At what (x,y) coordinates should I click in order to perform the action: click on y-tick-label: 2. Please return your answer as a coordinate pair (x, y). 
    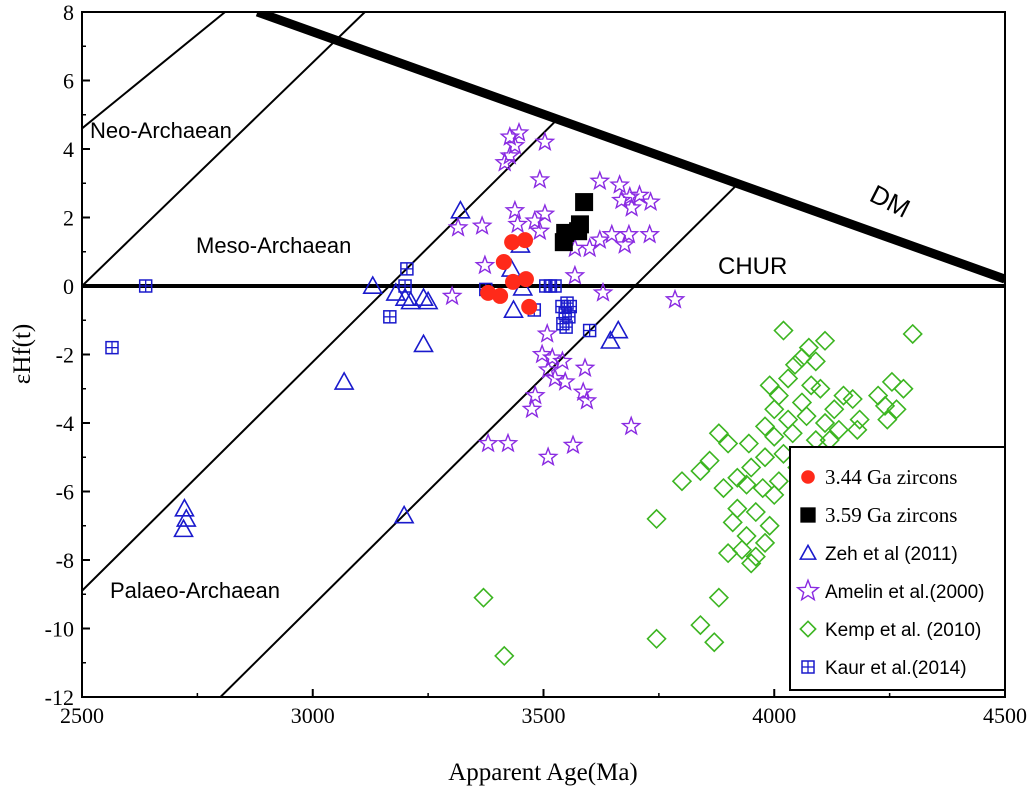
    Looking at the image, I should click on (68, 218).